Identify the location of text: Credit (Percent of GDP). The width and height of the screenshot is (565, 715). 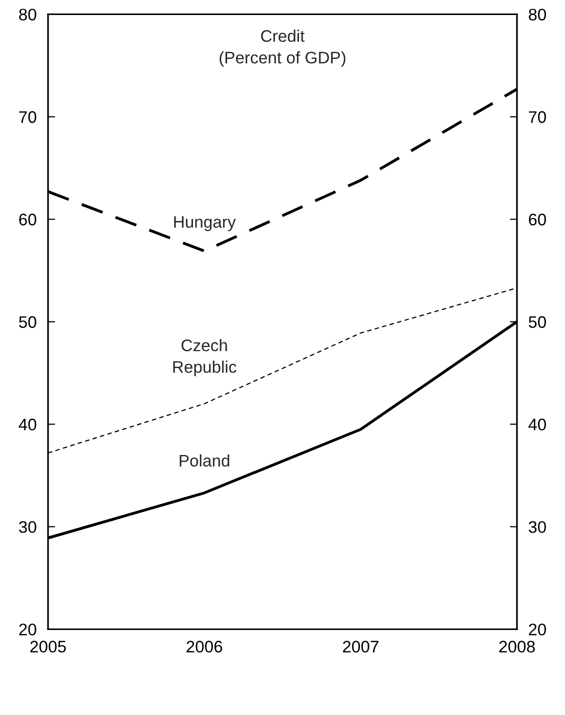
(283, 48).